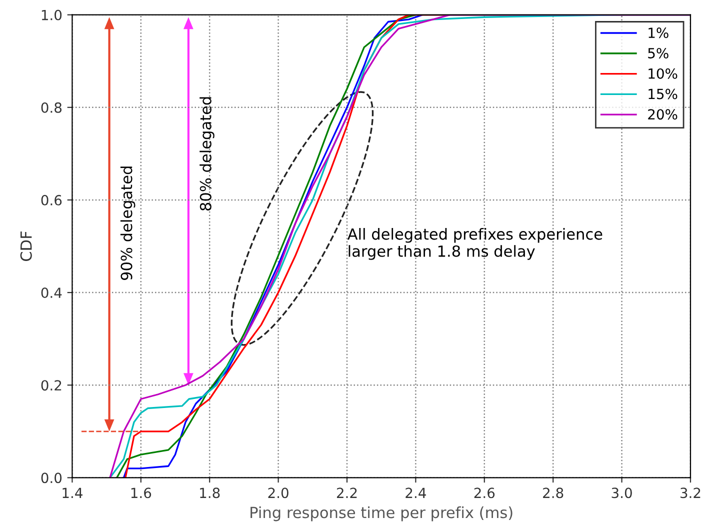 The height and width of the screenshot is (529, 701). Describe the element at coordinates (51, 293) in the screenshot. I see `y-tick-label: 0.4` at that location.